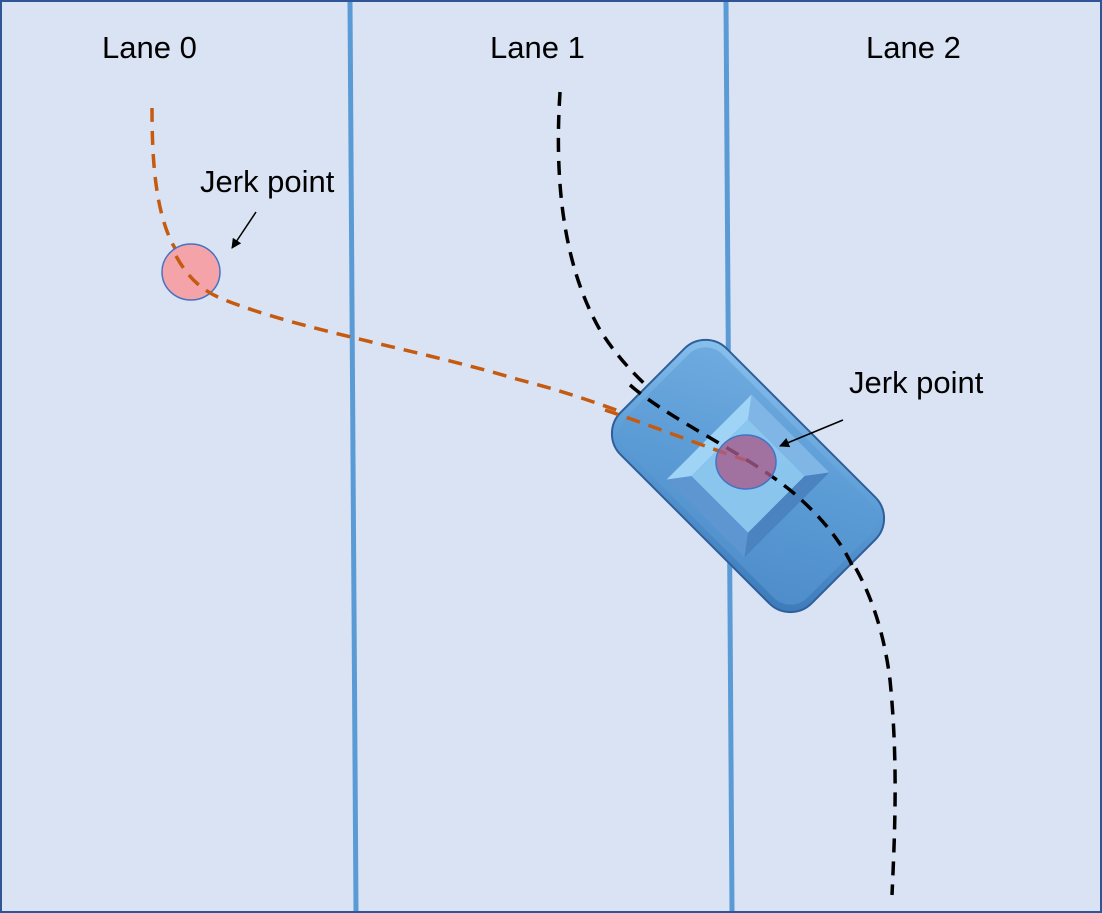  I want to click on lane-label-0: Lane 0, so click(149, 47).